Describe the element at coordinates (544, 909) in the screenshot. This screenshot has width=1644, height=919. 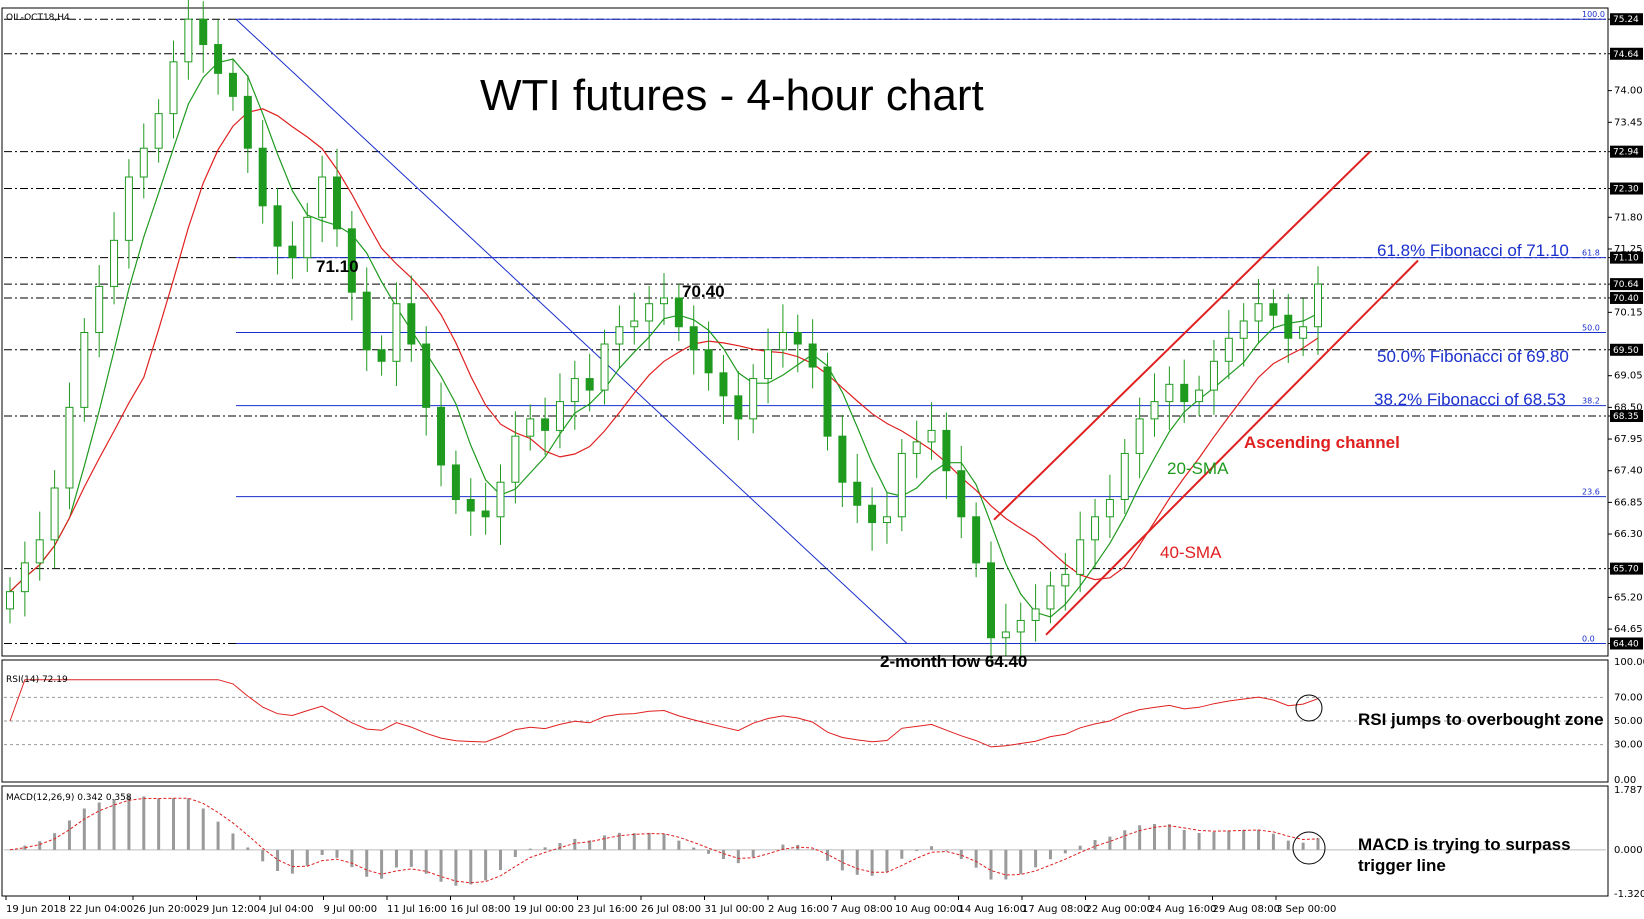
I see `time-tick-label: 19 Jul 00:00` at that location.